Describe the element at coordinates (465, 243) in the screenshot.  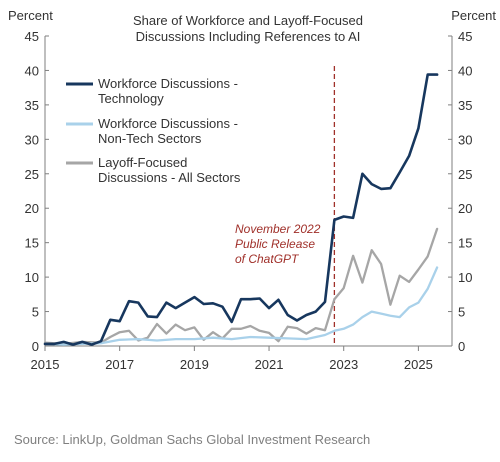
I see `y-tick-label-right-15: 15` at that location.